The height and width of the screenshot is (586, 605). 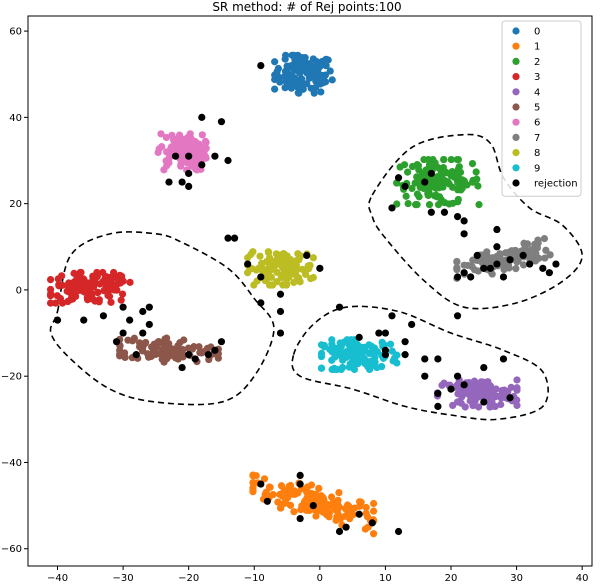 I want to click on legend-label: 1, so click(x=537, y=47).